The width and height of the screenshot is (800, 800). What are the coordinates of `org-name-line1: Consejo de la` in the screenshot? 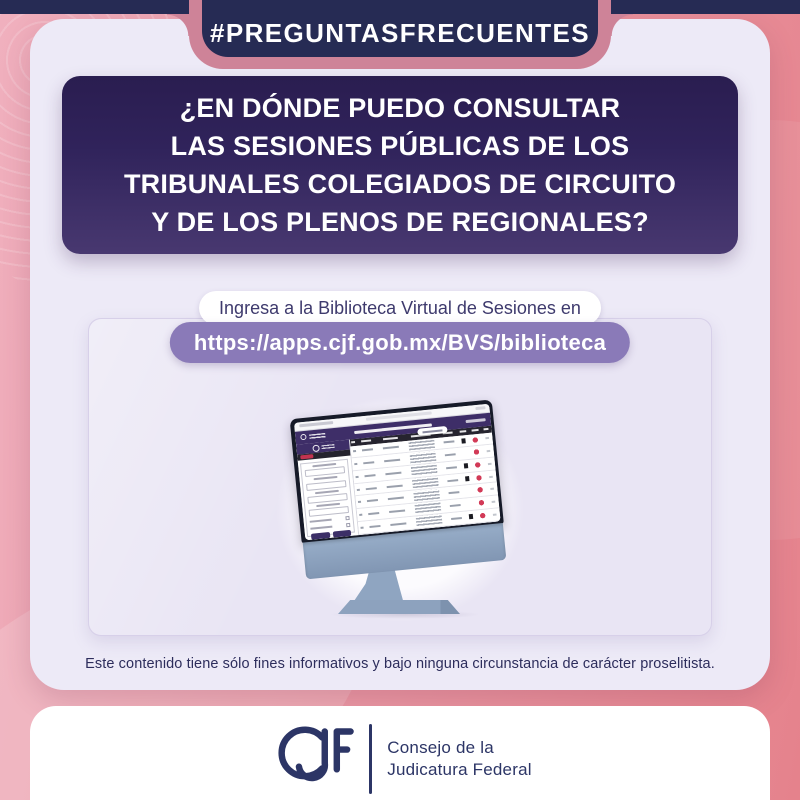 It's located at (440, 747).